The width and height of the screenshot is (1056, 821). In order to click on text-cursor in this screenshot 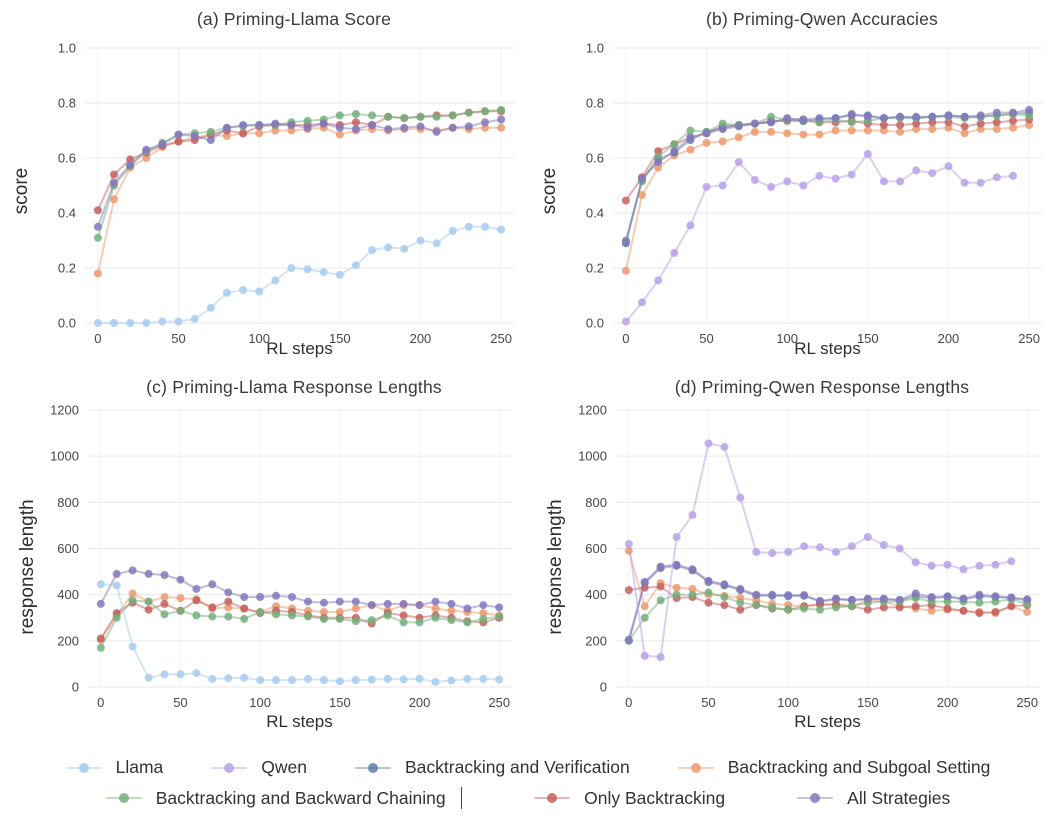, I will do `click(461, 798)`.